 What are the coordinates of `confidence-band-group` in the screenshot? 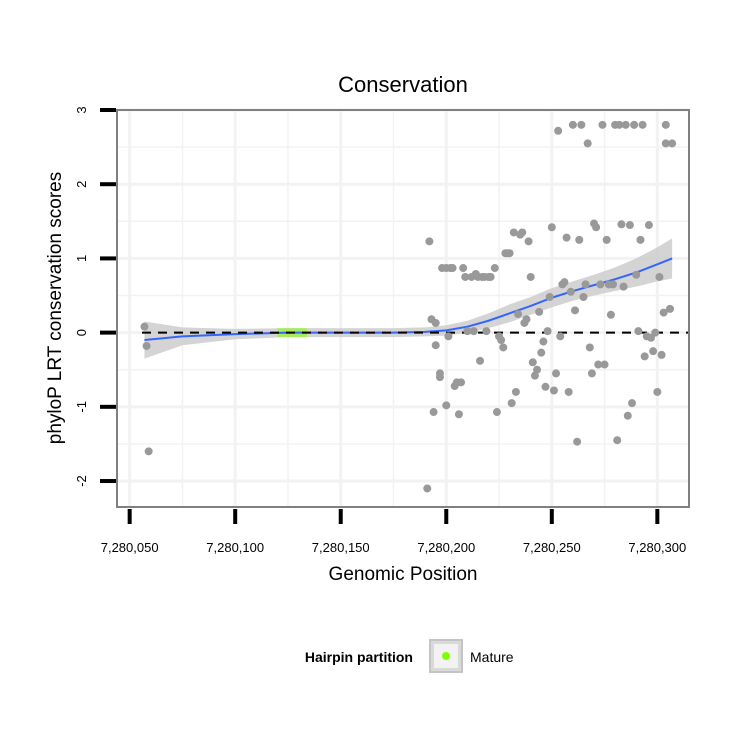 It's located at (408, 298).